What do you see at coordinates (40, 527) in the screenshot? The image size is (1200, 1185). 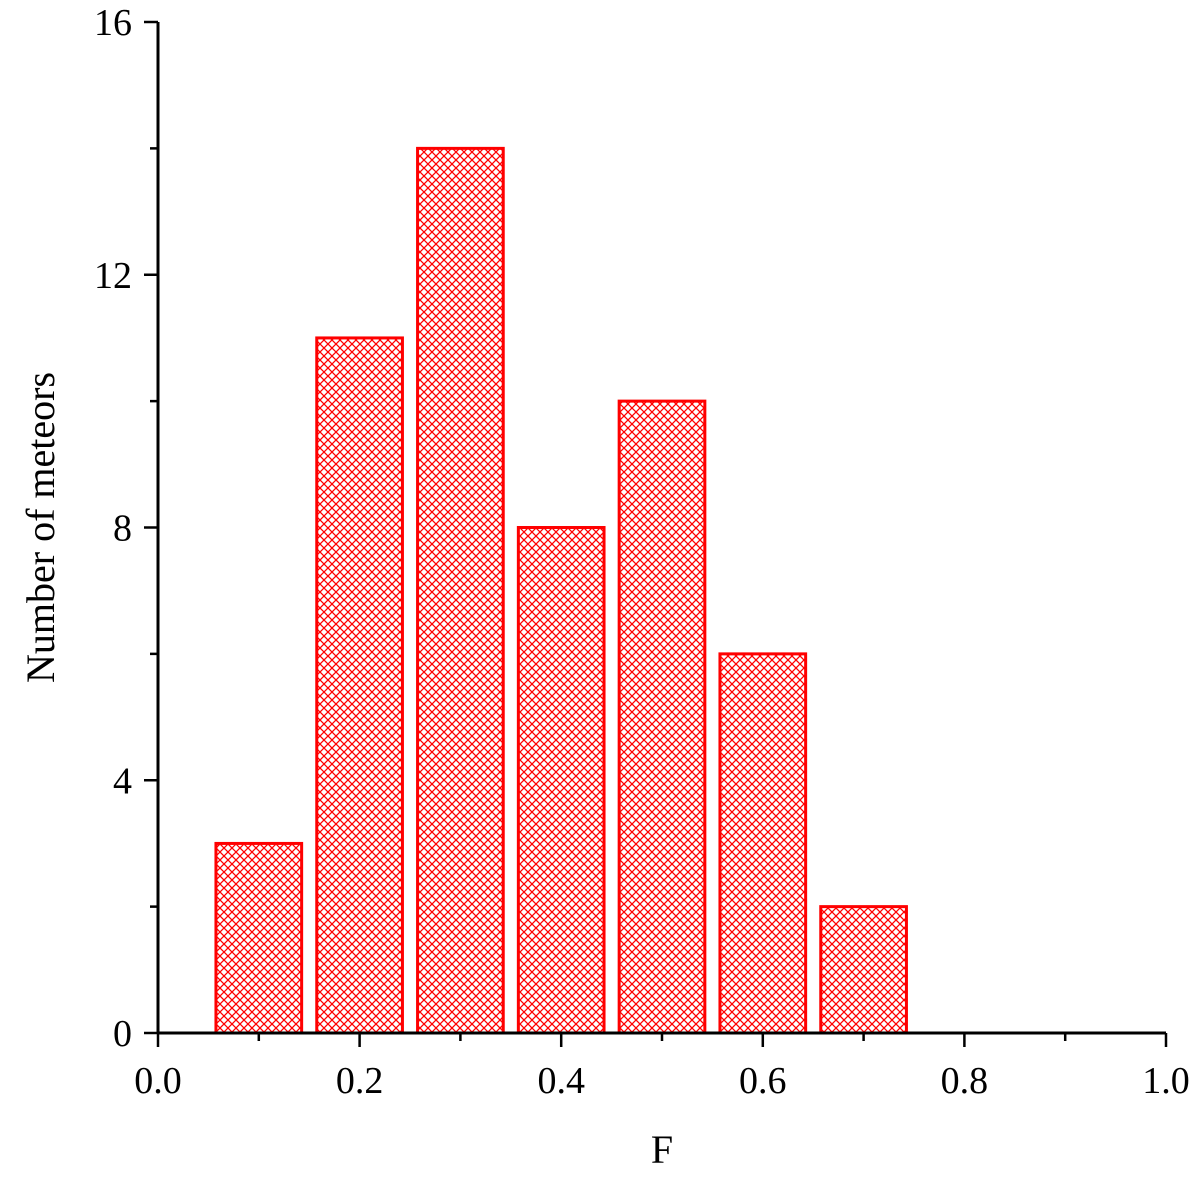 I see `y-axis-title: Number of meteors` at bounding box center [40, 527].